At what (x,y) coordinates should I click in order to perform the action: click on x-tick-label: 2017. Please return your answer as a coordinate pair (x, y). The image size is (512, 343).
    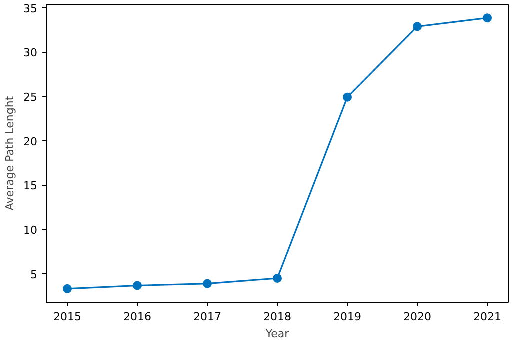
    Looking at the image, I should click on (208, 317).